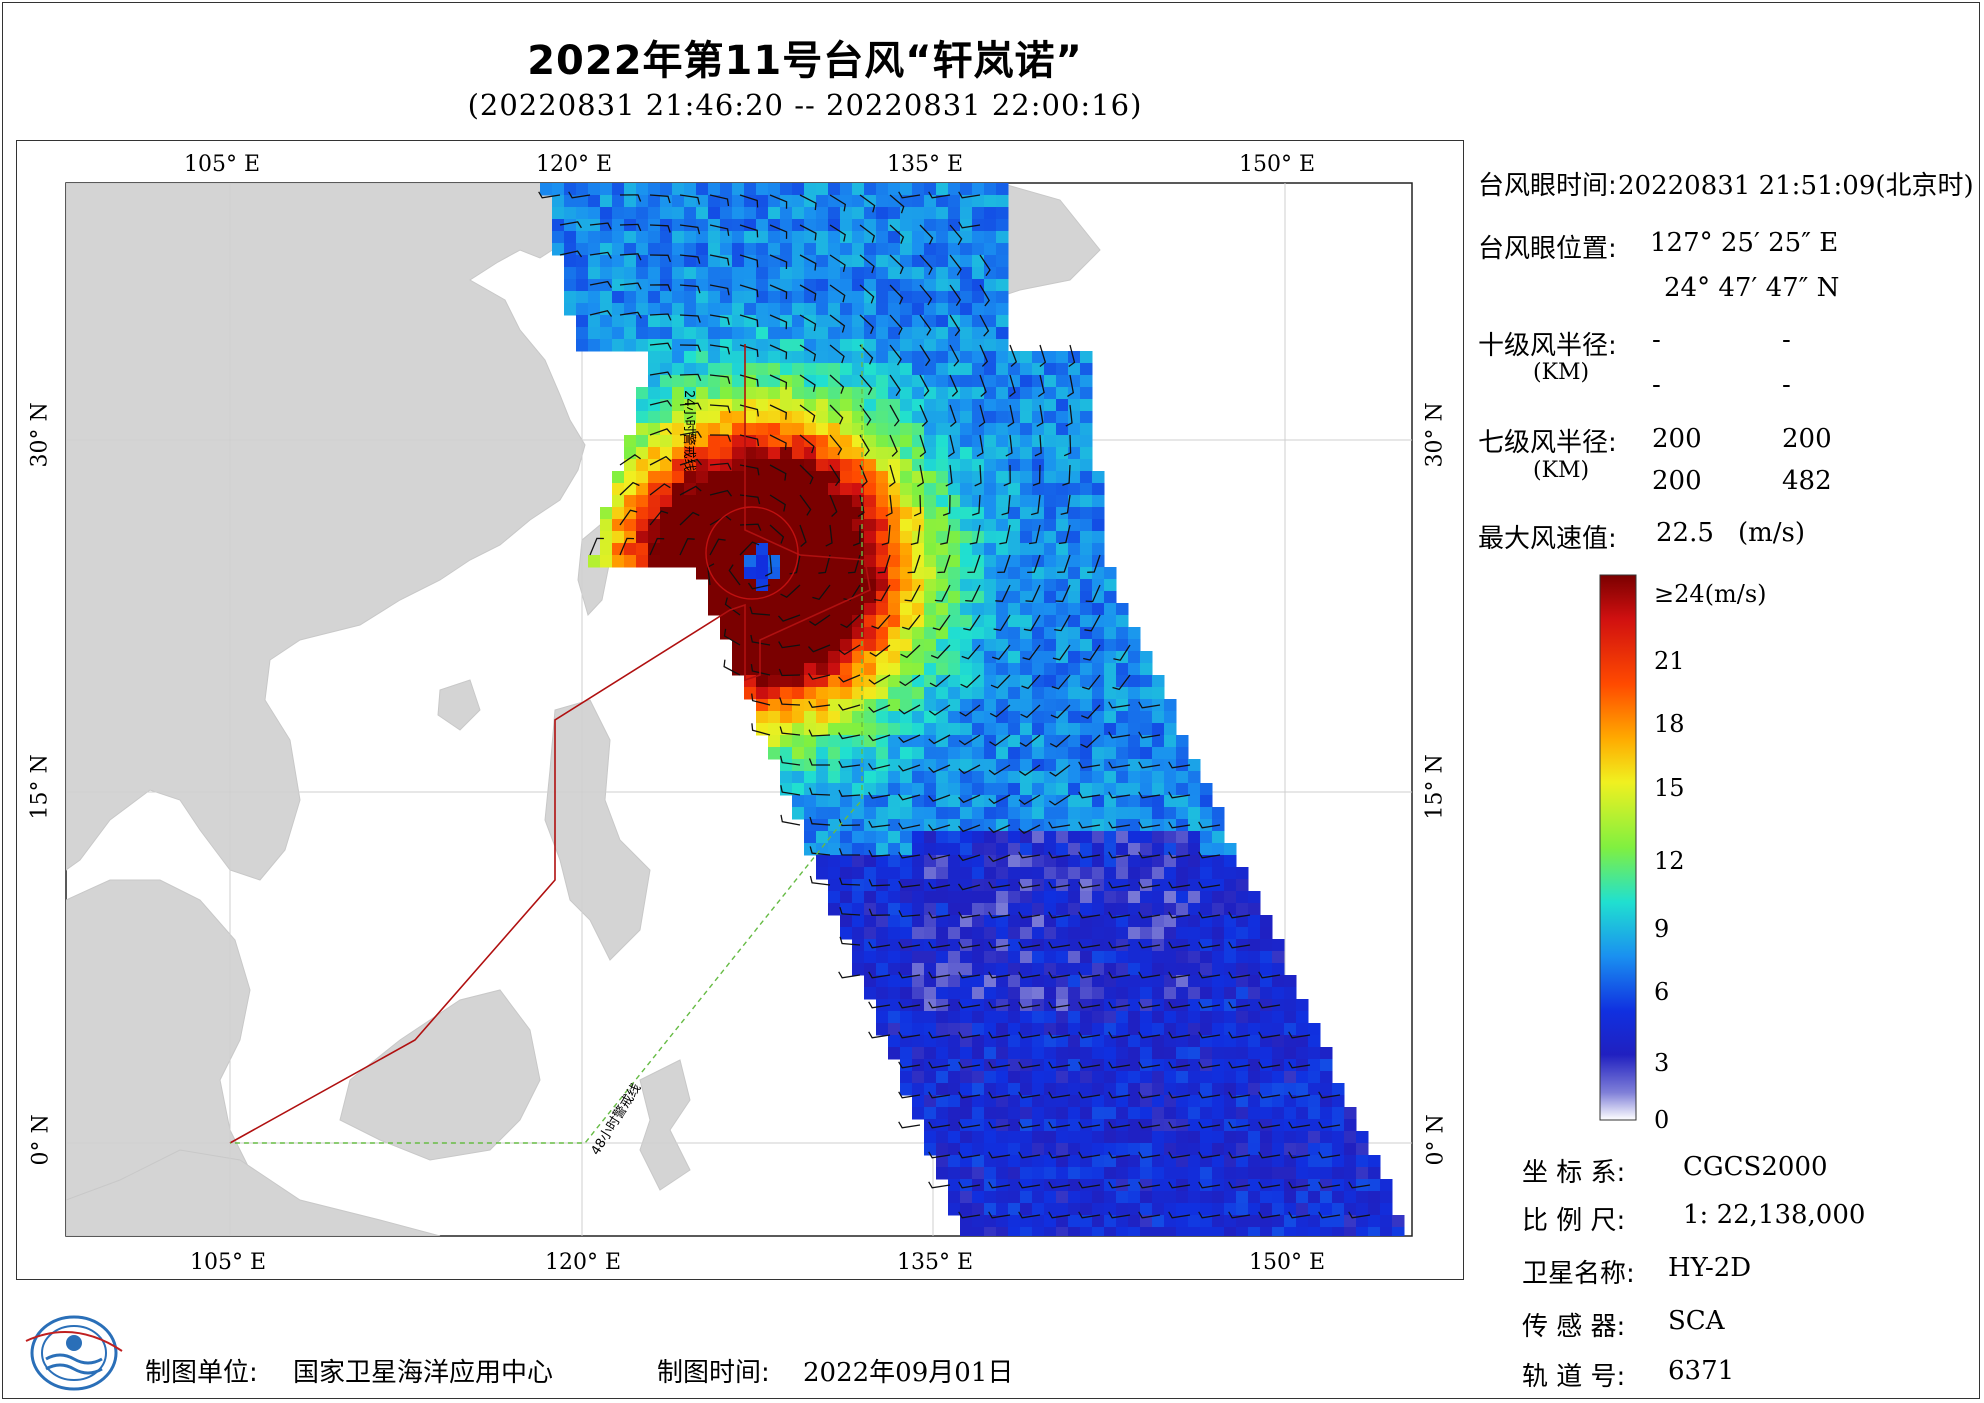  I want to click on land-hainan, so click(459, 705).